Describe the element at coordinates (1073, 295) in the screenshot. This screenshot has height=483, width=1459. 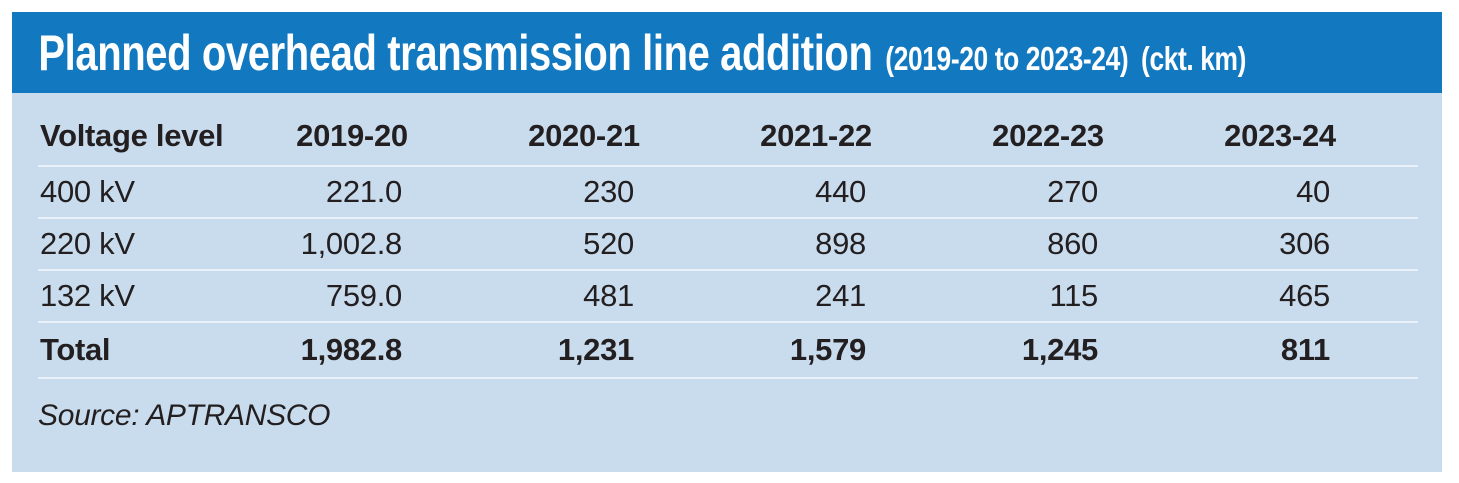
I see `table-cell: 115` at that location.